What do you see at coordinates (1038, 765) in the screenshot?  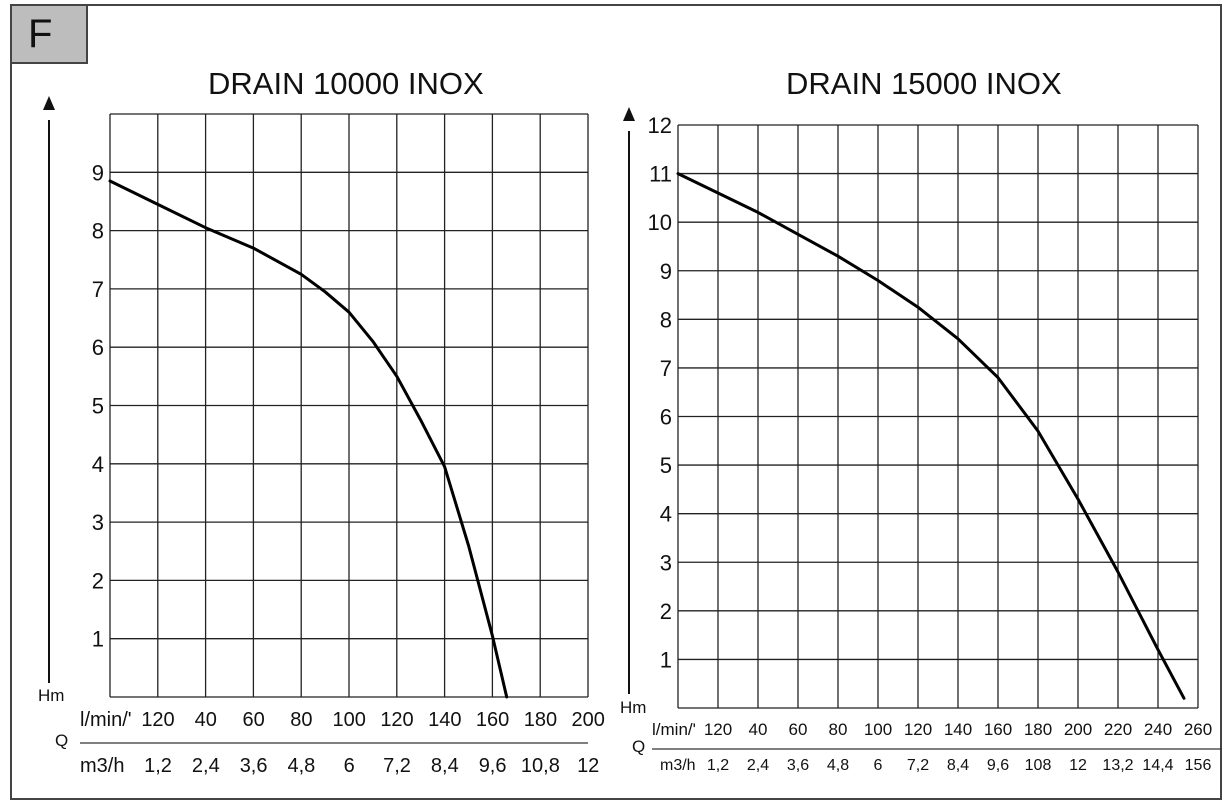 I see `x-tick-label-secondary: 108` at bounding box center [1038, 765].